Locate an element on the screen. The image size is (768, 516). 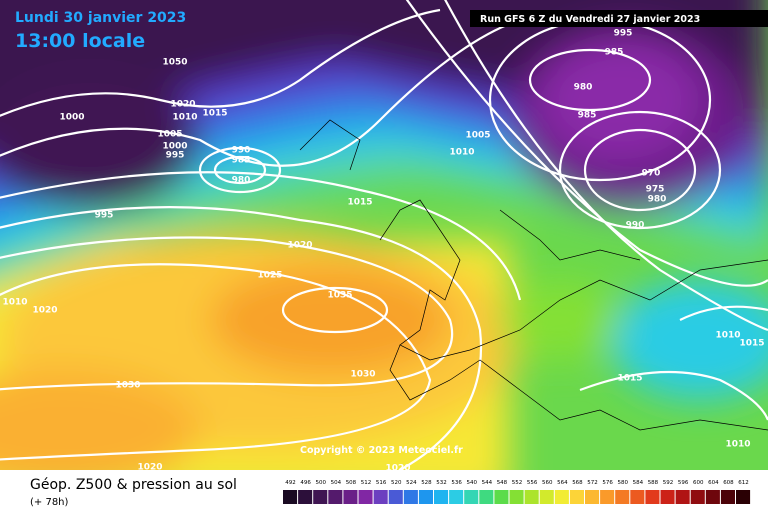
date: Lundi 30 janvier 2023 is located at coordinates (100, 18).